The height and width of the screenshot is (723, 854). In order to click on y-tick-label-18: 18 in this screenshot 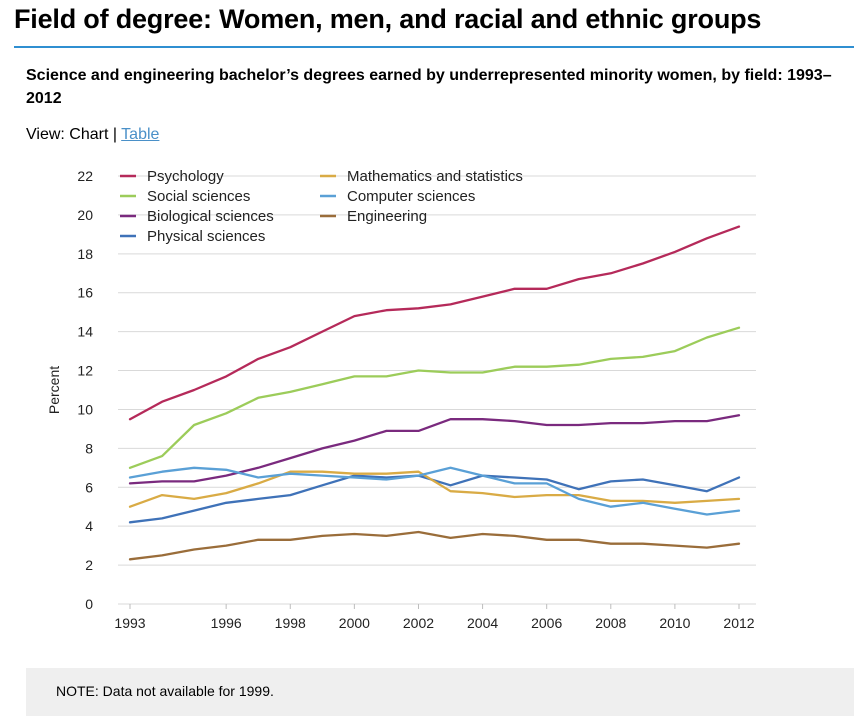, I will do `click(85, 254)`.